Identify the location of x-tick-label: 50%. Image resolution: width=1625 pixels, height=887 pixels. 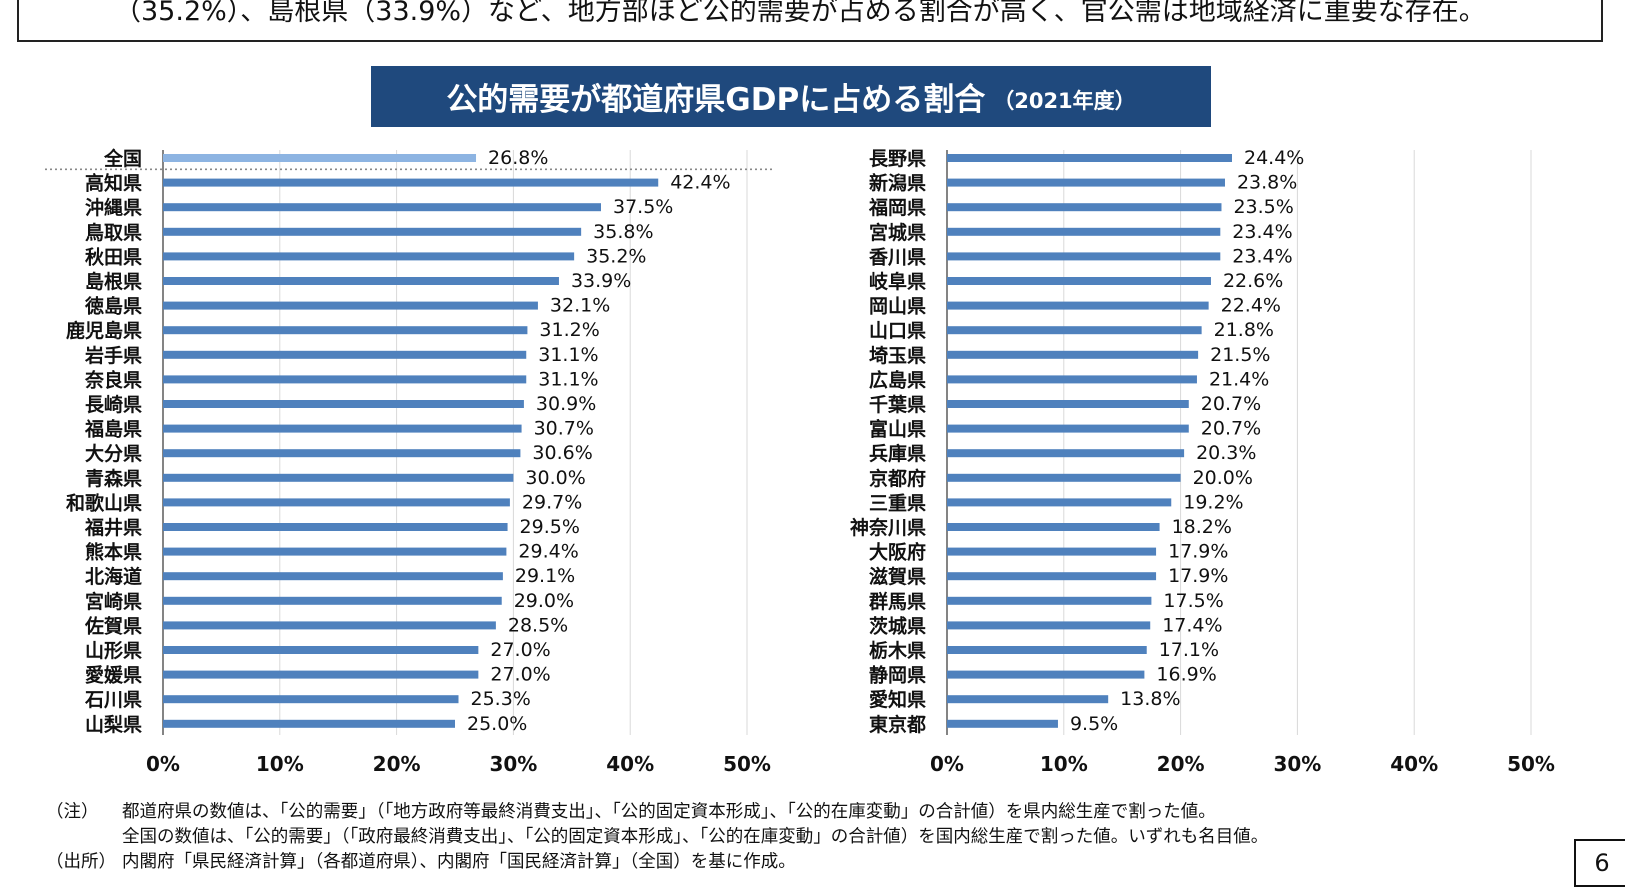
(747, 764).